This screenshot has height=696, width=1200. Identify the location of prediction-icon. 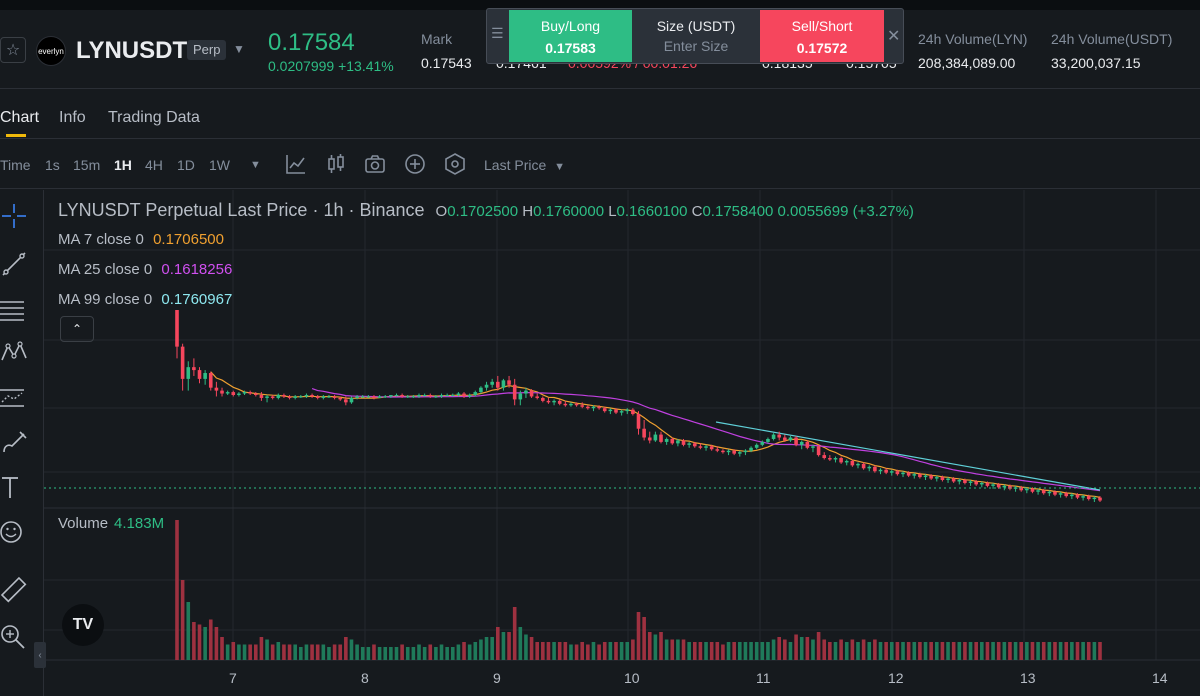
(14, 398).